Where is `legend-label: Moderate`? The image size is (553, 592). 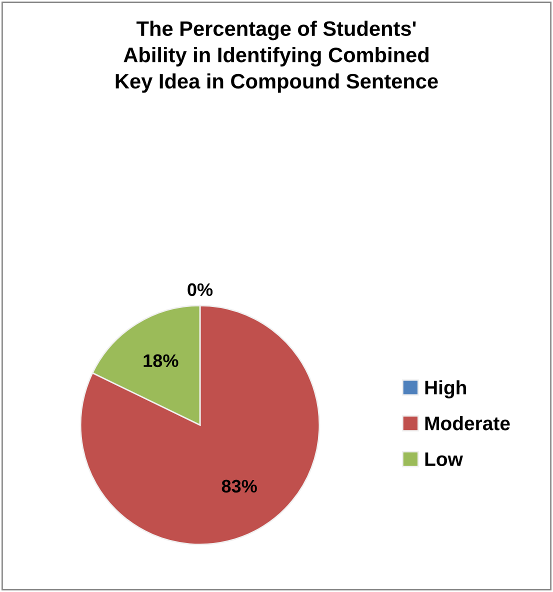
legend-label: Moderate is located at coordinates (467, 423).